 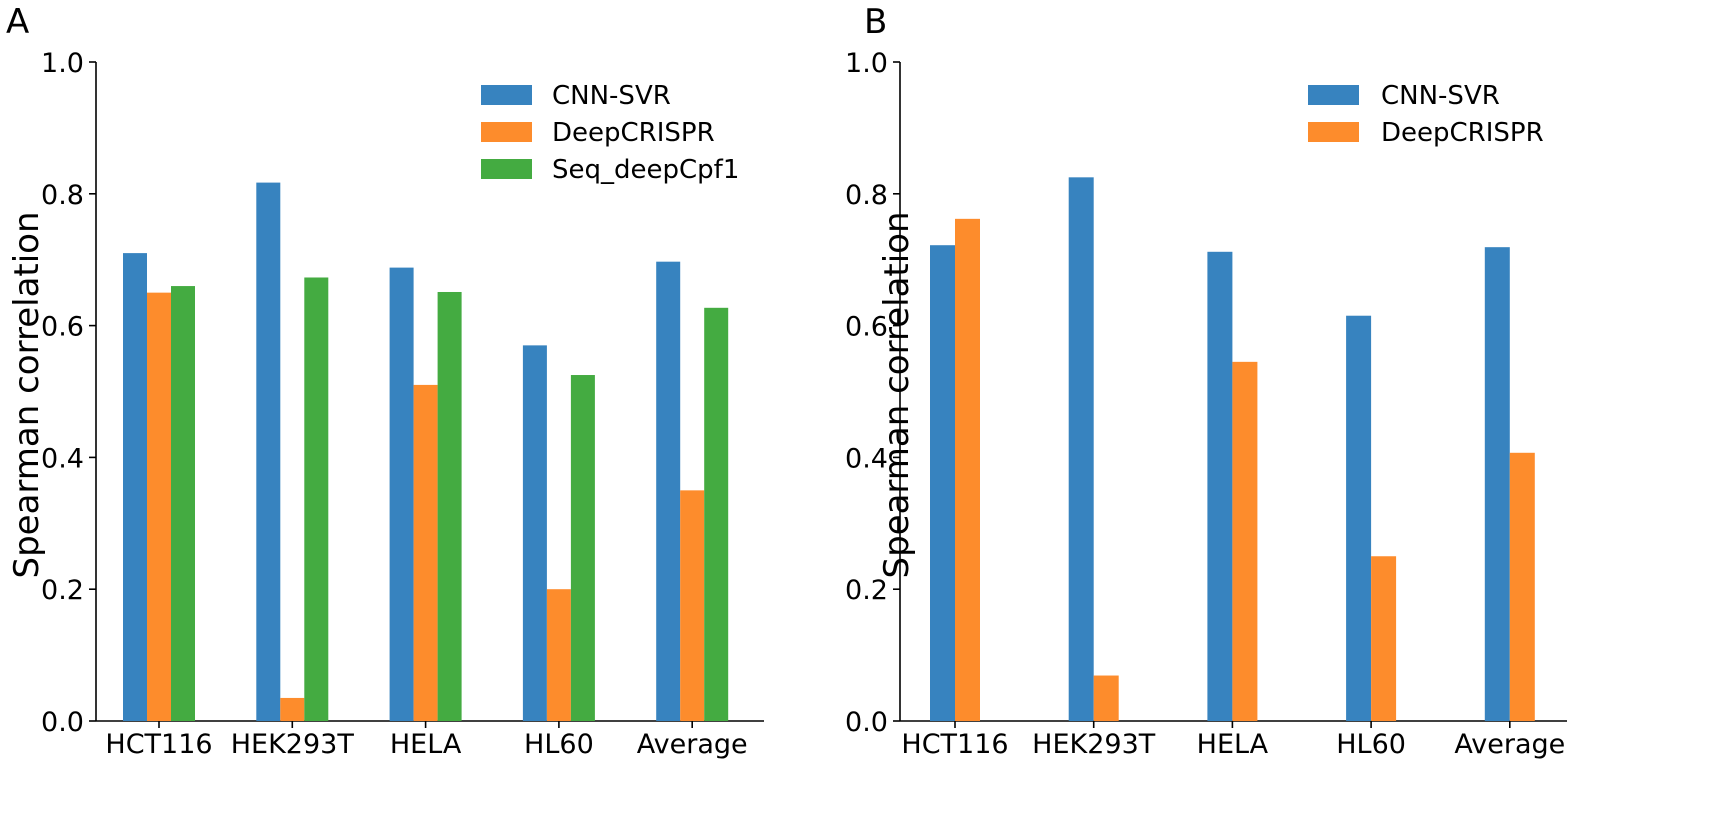 I want to click on bar-seq-deepcpf1-hela, so click(x=449, y=506).